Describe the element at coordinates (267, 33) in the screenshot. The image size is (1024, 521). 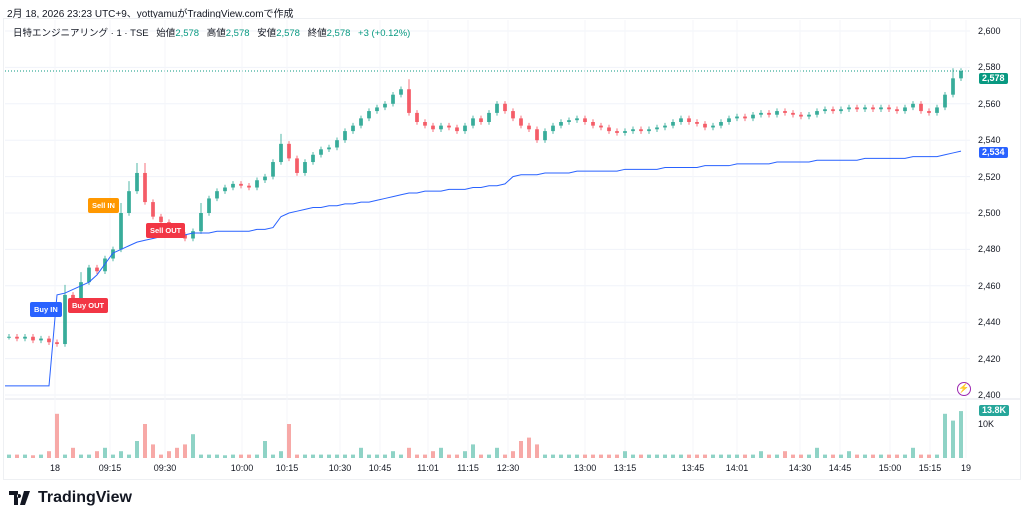
I see `low-label: 安値` at that location.